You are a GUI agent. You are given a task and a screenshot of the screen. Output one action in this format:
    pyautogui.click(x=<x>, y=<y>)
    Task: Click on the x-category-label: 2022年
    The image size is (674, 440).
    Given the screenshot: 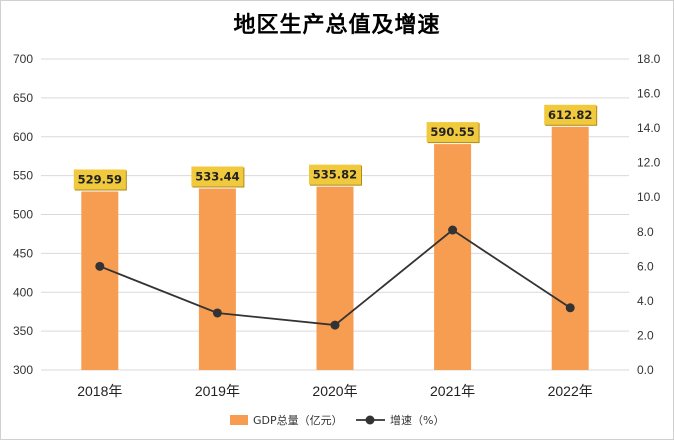 What is the action you would take?
    pyautogui.click(x=570, y=391)
    